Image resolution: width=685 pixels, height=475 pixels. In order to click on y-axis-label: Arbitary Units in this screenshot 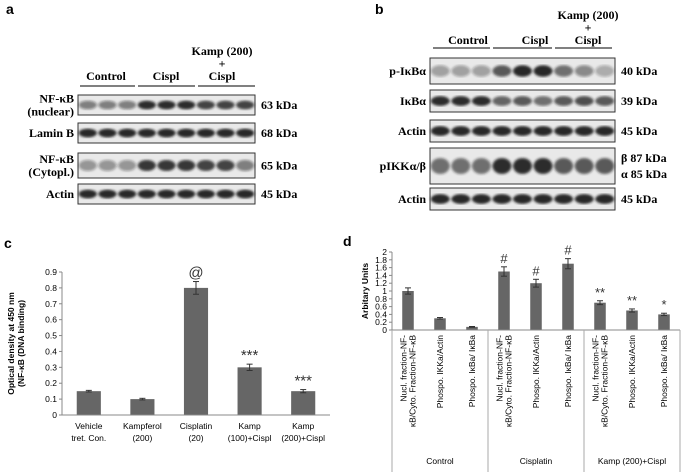, I will do `click(365, 291)`.